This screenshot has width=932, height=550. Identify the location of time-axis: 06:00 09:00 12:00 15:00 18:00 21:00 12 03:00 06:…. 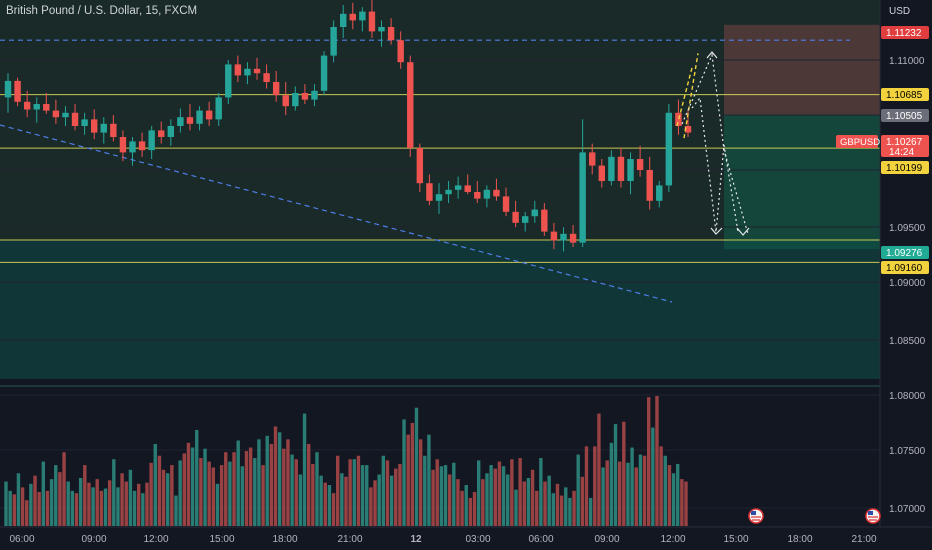
(466, 538).